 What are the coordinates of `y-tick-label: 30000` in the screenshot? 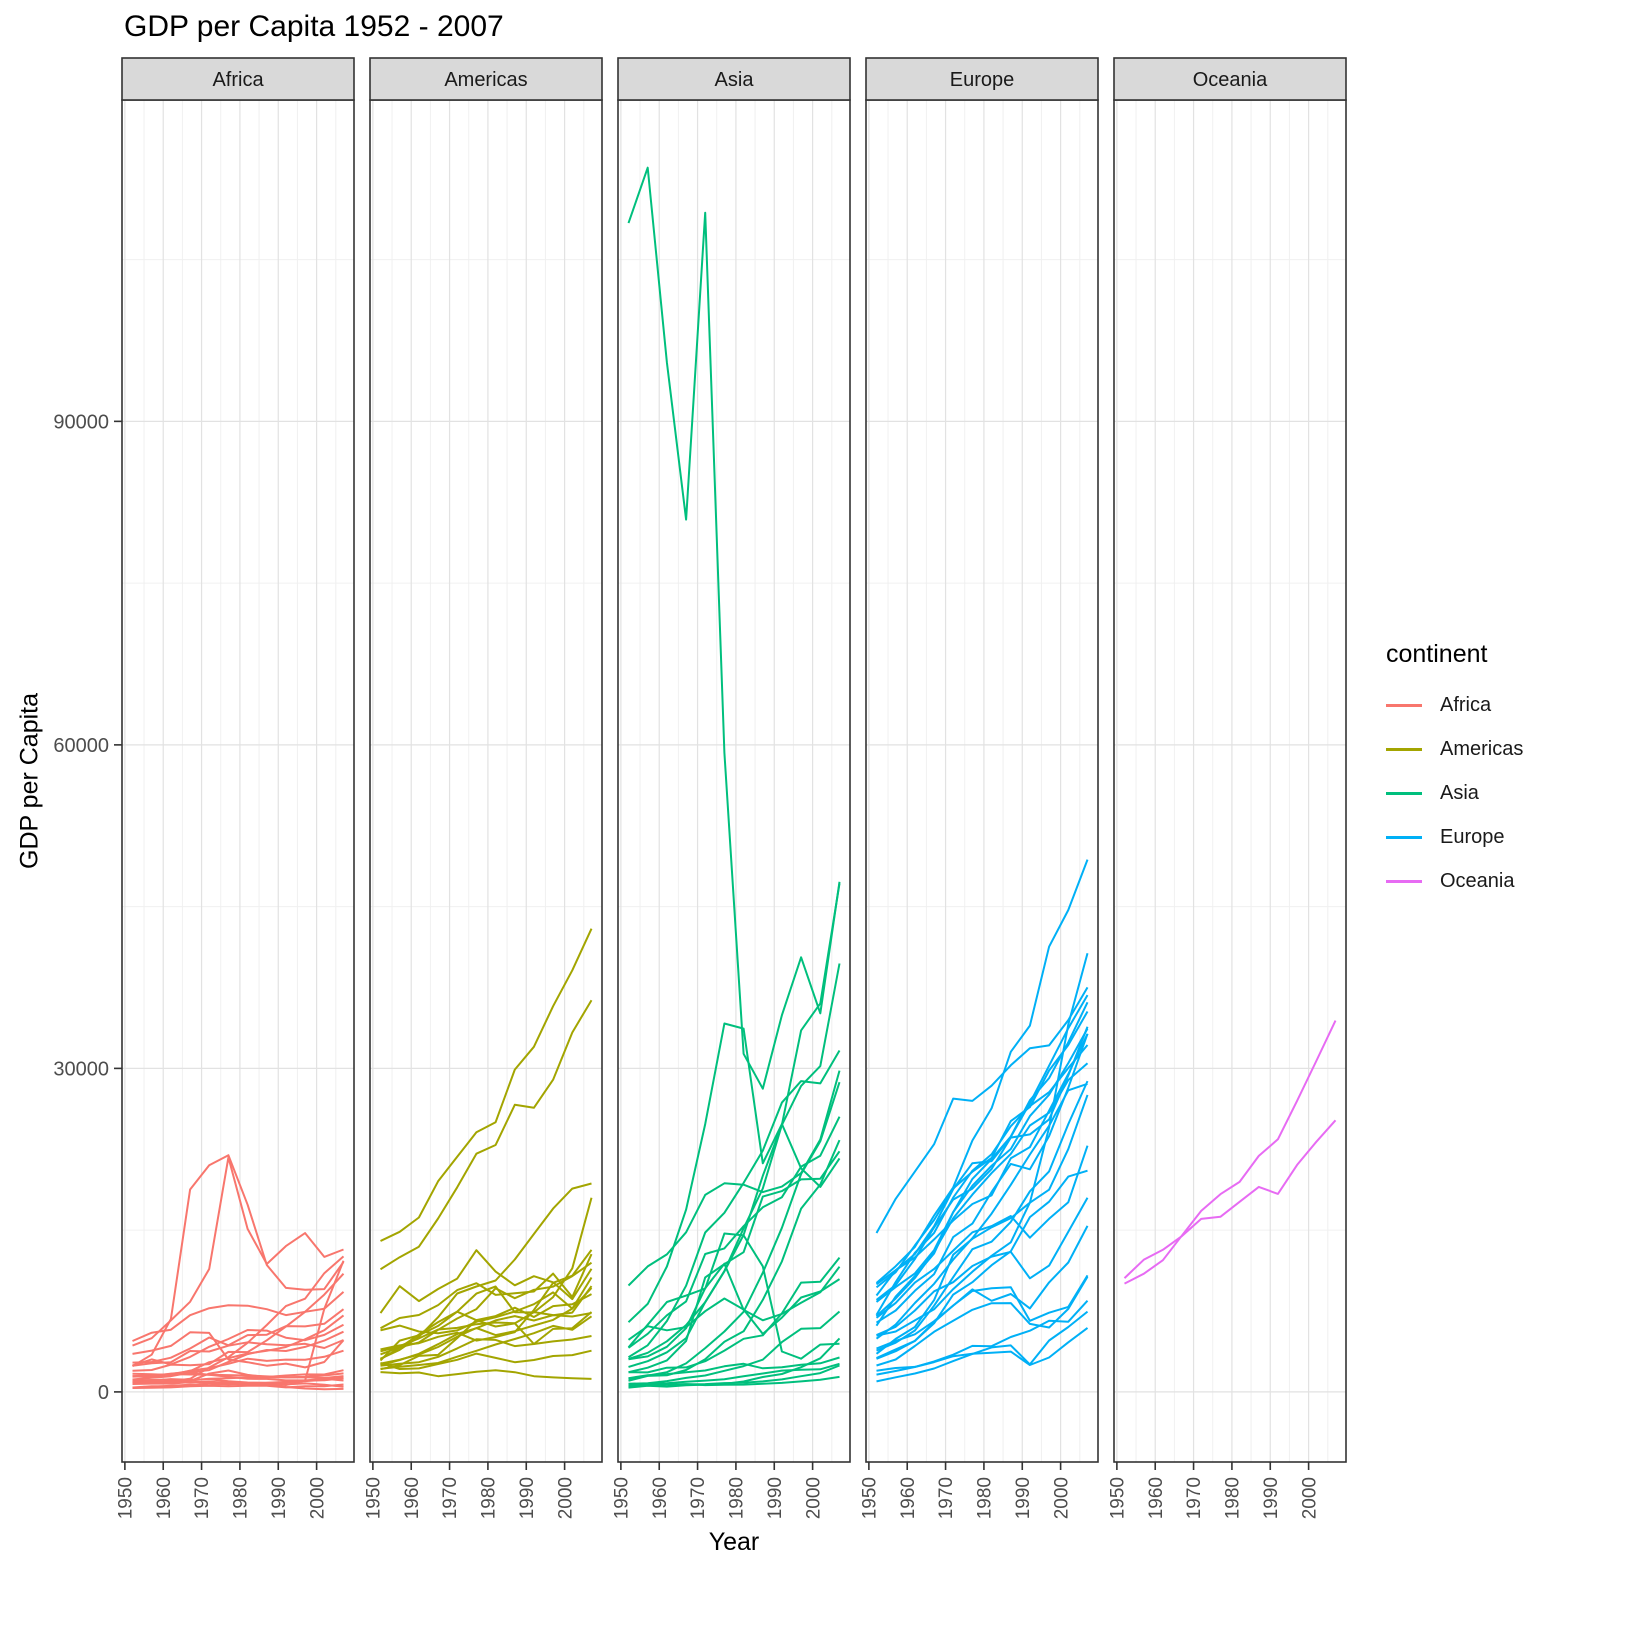 It's located at (81, 1069).